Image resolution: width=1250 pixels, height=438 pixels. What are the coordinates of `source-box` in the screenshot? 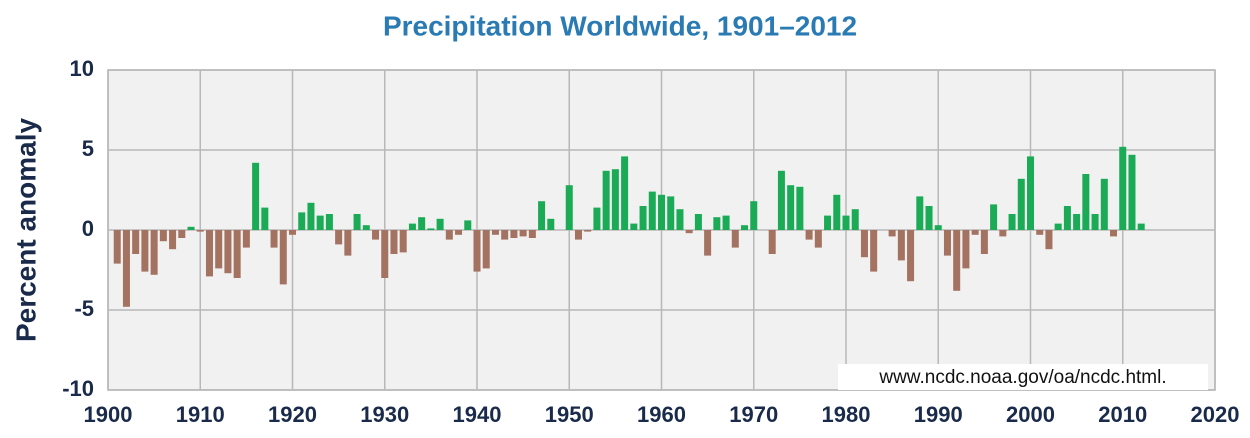 It's located at (1023, 377).